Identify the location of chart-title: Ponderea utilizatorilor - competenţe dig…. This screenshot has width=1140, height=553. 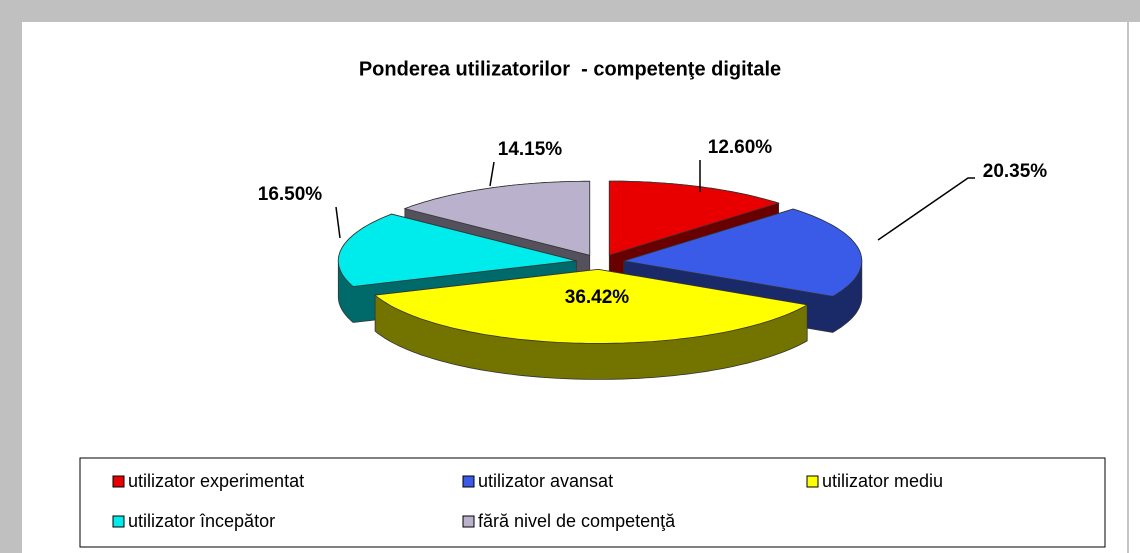
(570, 69).